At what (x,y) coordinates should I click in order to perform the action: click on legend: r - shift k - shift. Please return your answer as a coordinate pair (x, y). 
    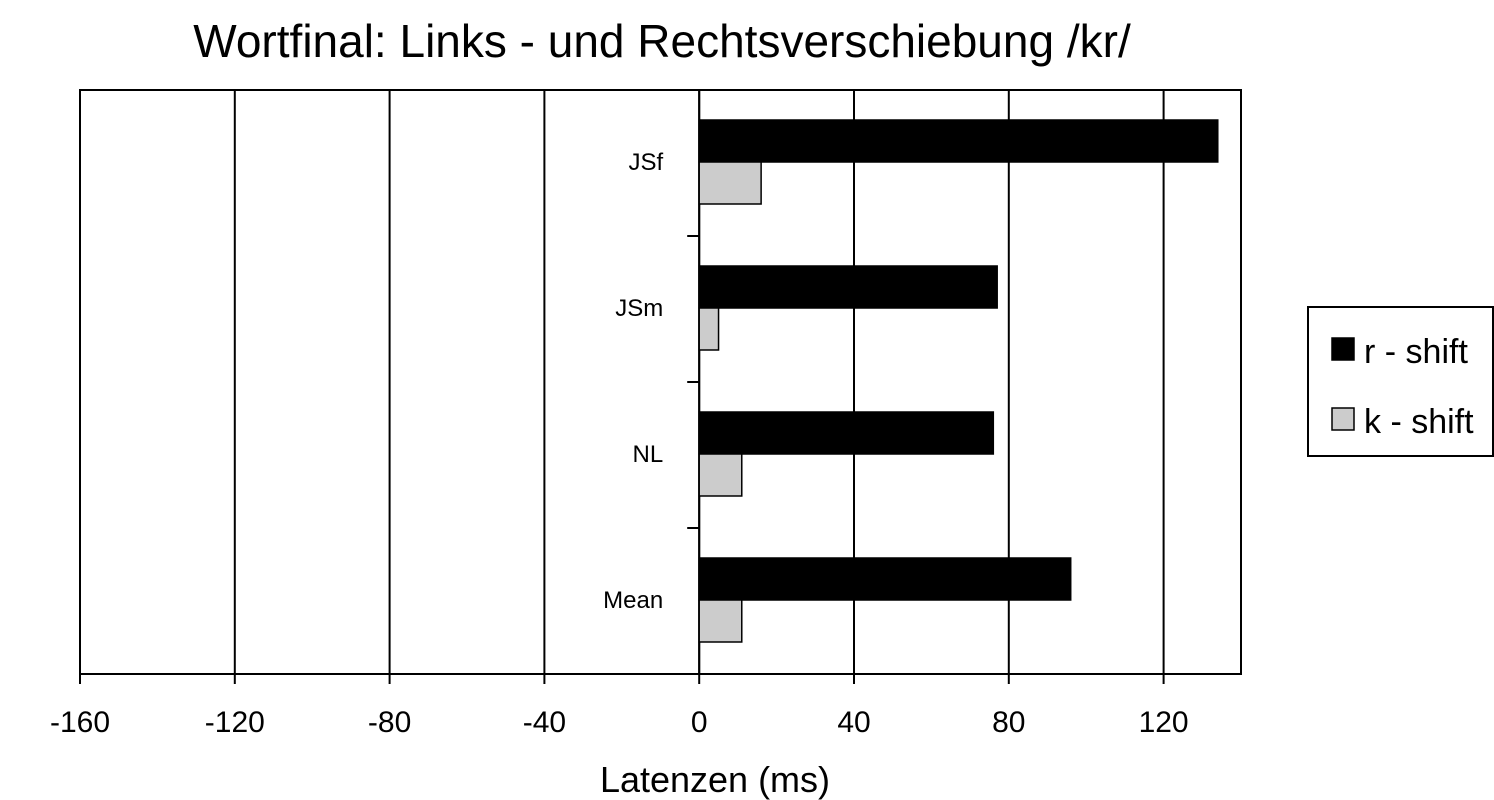
    Looking at the image, I should click on (1400, 381).